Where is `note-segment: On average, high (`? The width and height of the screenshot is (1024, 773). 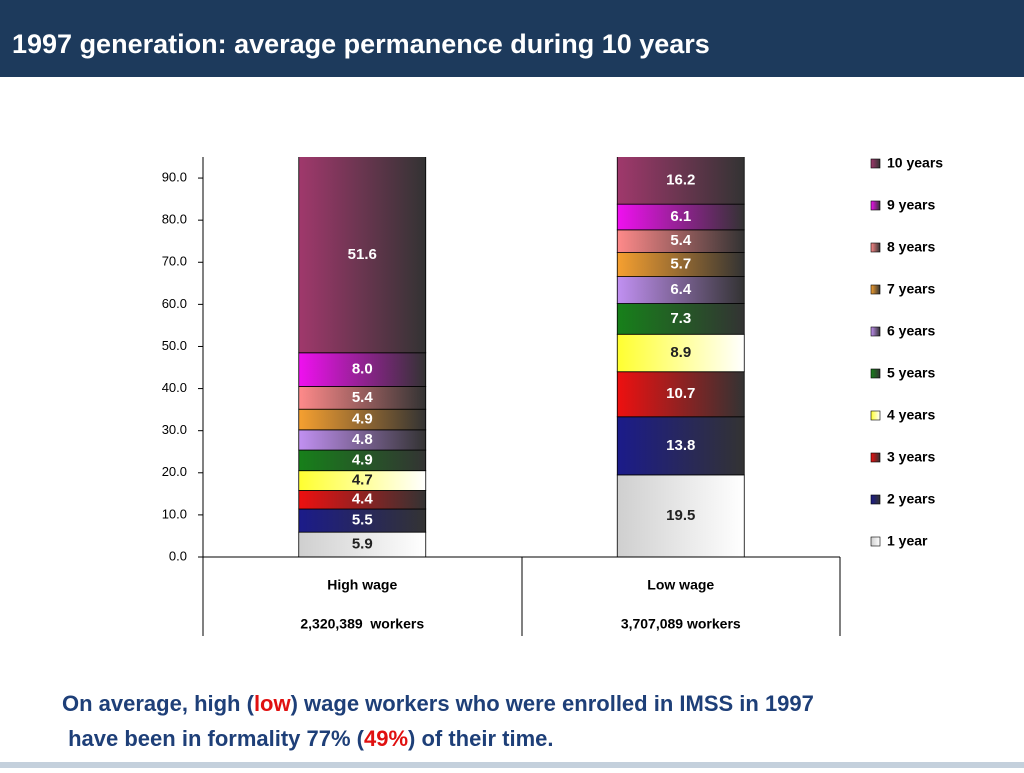 note-segment: On average, high ( is located at coordinates (158, 703).